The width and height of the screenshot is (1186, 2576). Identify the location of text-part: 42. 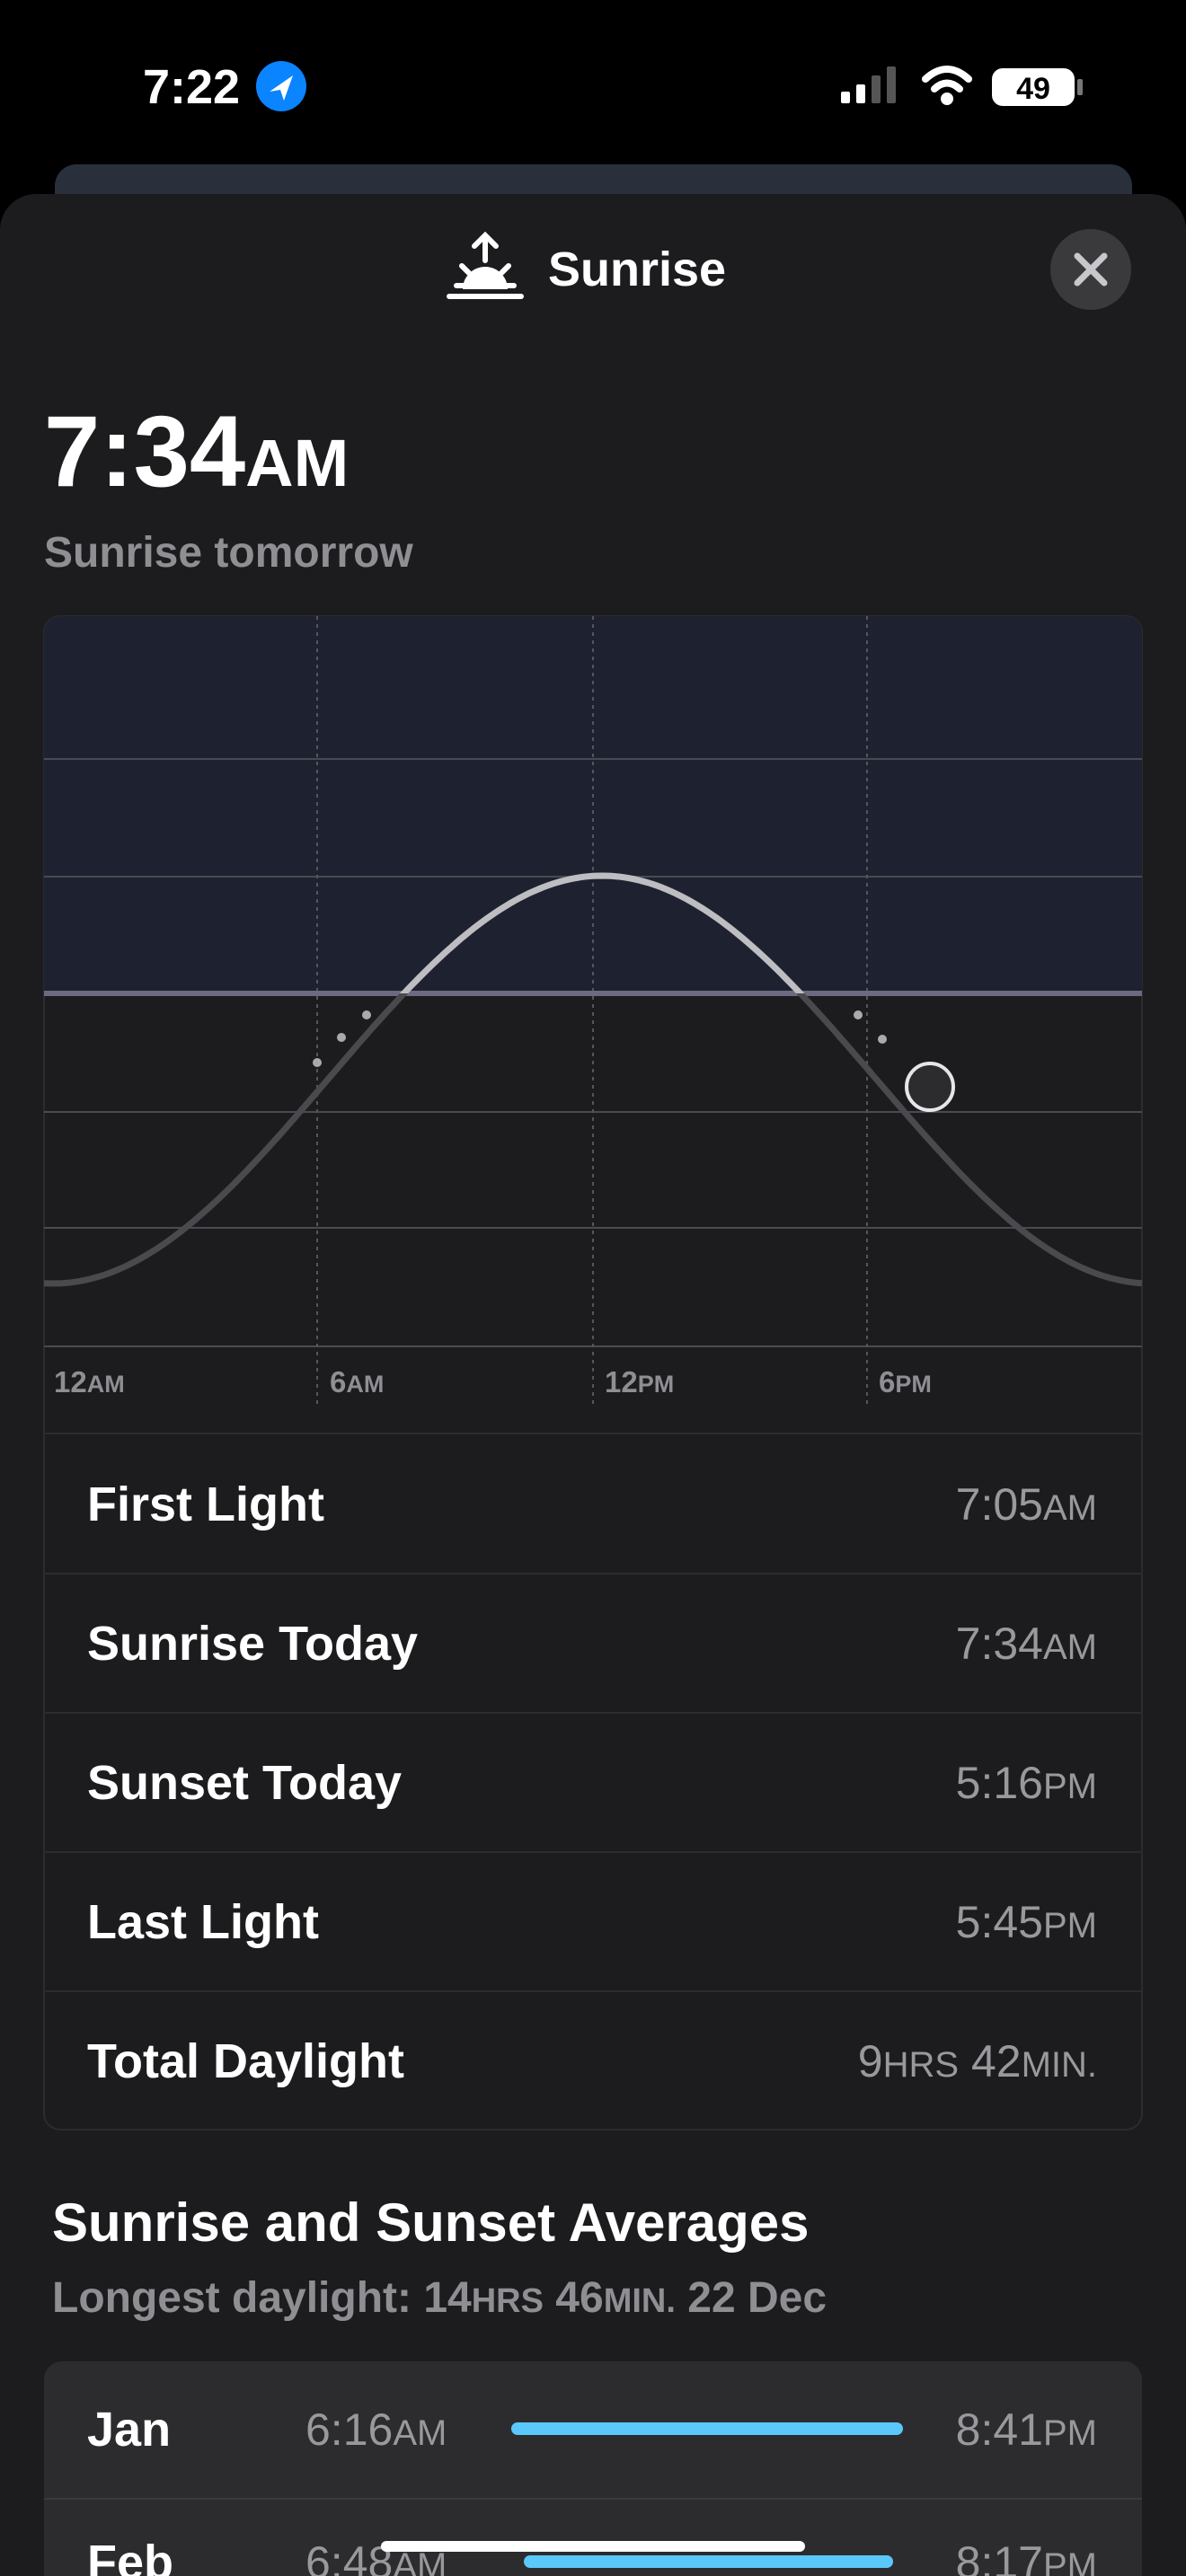
(990, 2061).